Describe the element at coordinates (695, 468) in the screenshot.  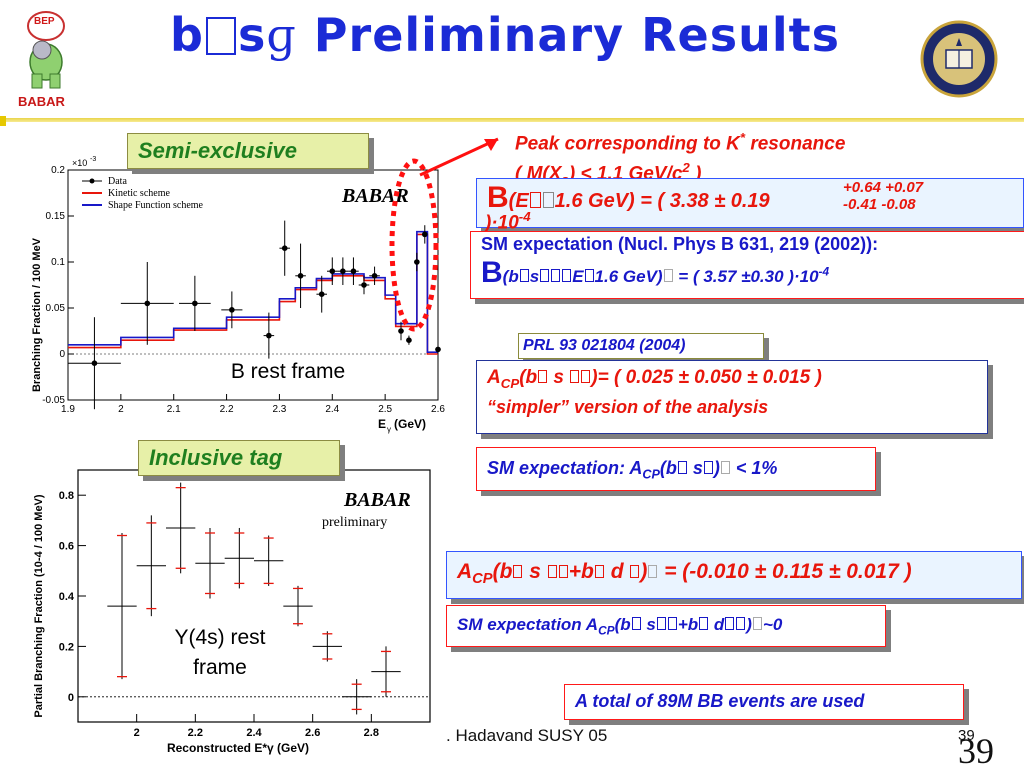
I see `sm2-c: s` at that location.